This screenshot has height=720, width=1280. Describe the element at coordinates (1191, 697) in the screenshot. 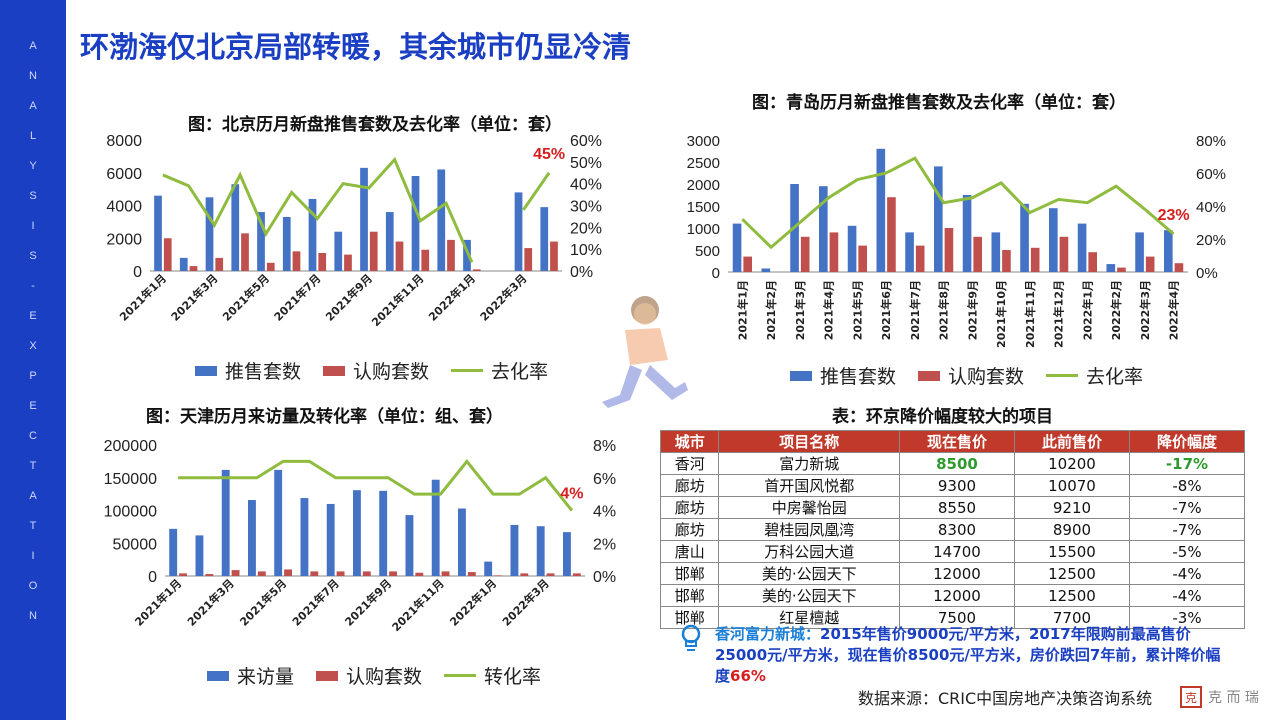

I see `logo-mark: 克` at that location.